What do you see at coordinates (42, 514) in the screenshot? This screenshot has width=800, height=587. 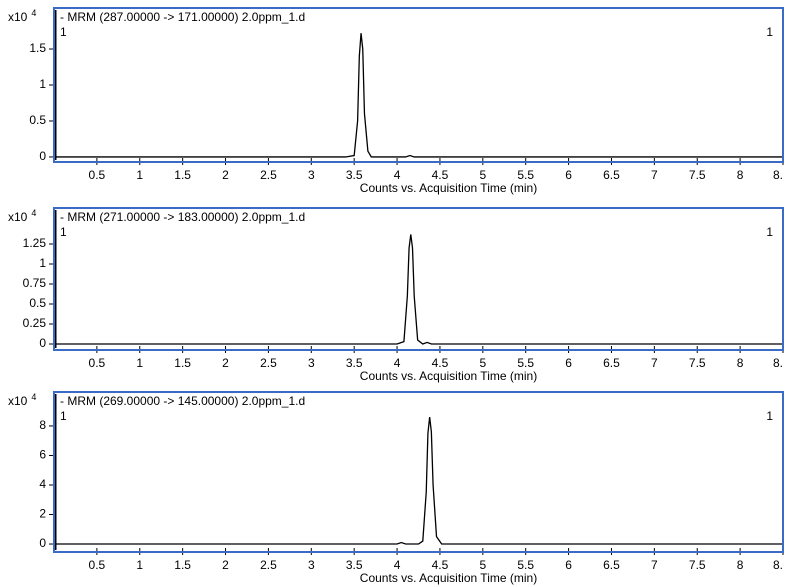 I see `y-tick-label: 2` at bounding box center [42, 514].